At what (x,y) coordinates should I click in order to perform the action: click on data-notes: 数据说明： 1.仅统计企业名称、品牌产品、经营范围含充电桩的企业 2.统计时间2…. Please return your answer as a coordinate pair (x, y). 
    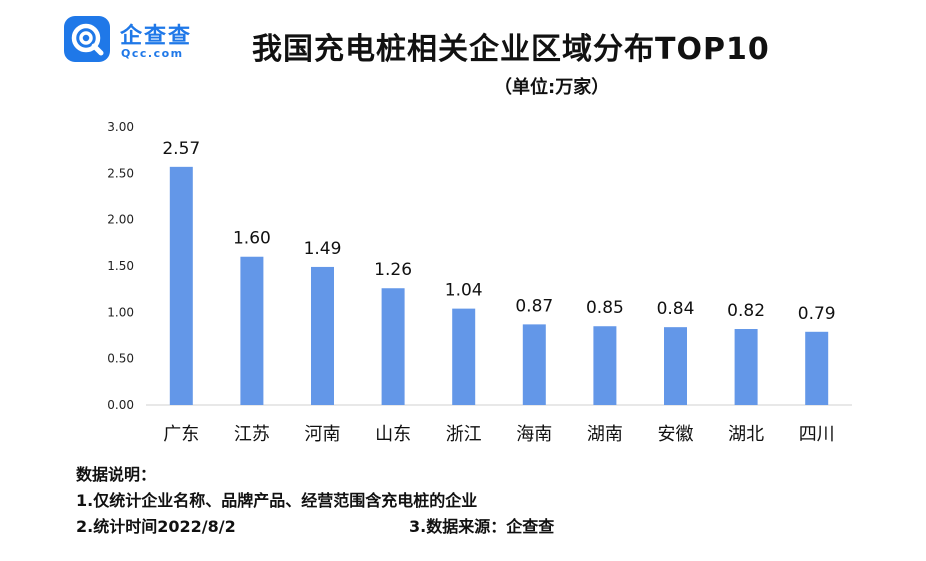
    Looking at the image, I should click on (486, 501).